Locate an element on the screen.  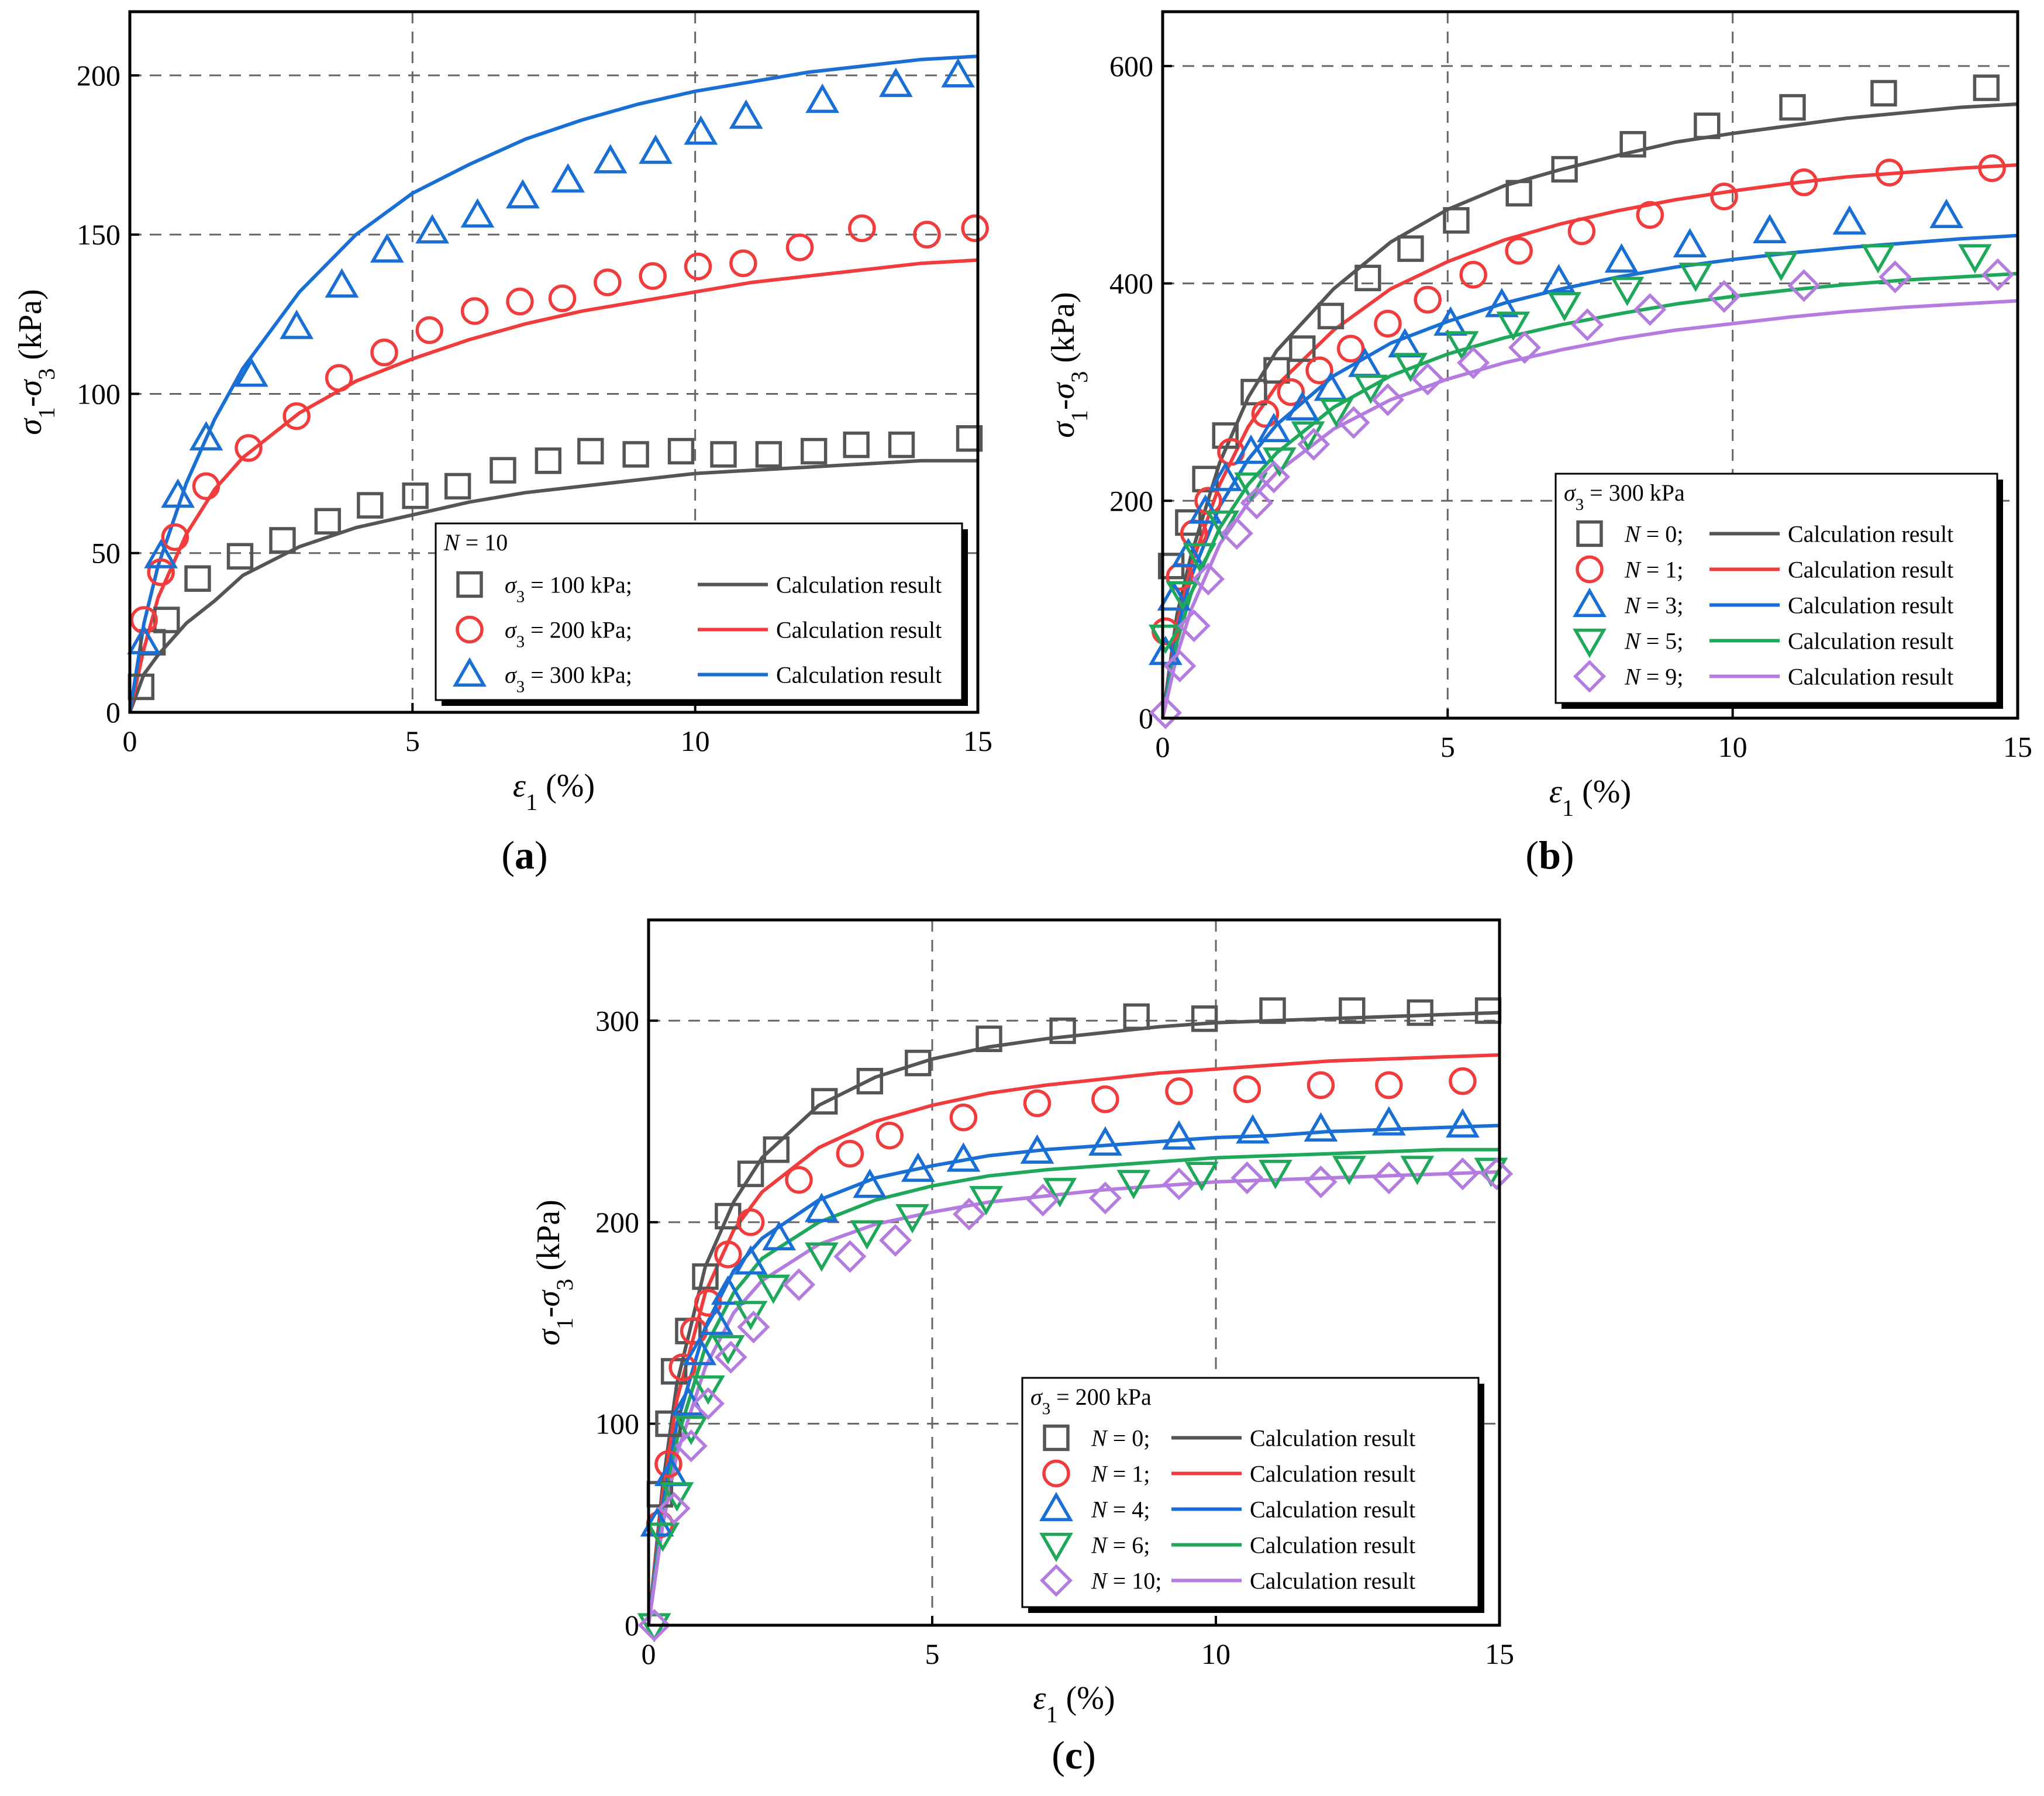
legend-entry: N = 1; Calculation result is located at coordinates (1765, 569).